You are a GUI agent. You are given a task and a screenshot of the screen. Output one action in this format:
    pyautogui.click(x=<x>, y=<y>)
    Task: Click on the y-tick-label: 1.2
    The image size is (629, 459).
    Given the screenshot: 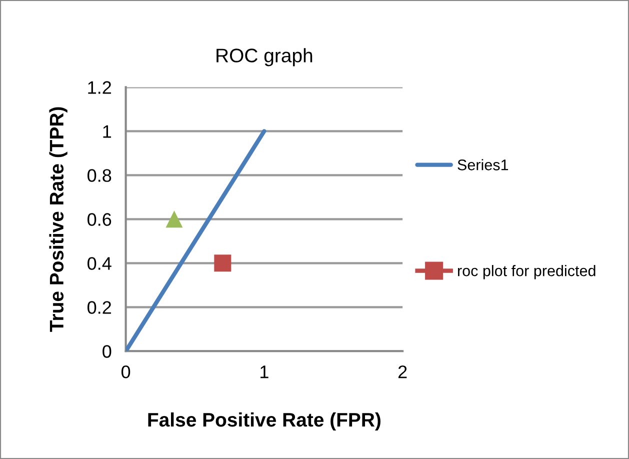 What is the action you would take?
    pyautogui.click(x=100, y=87)
    